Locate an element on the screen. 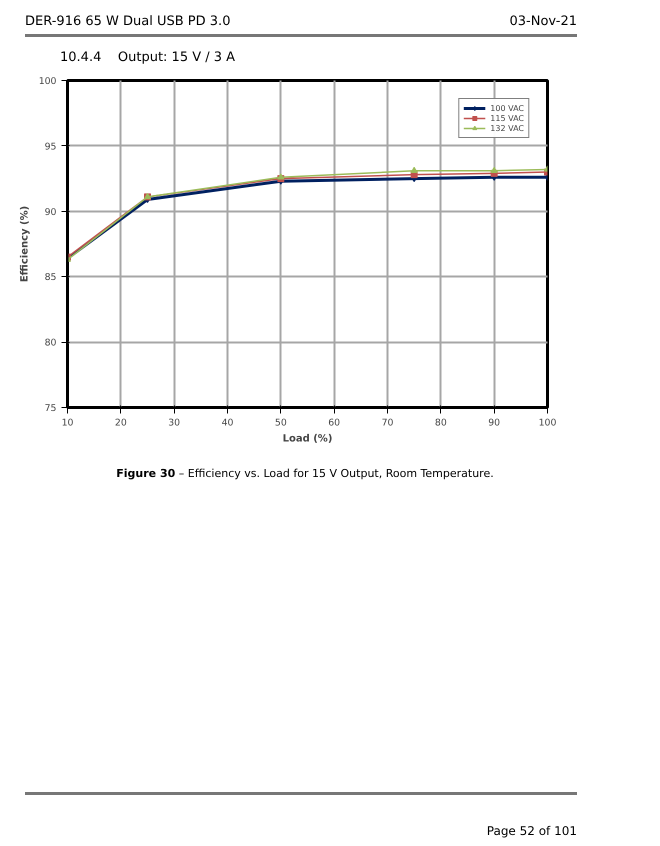 Image resolution: width=660 pixels, height=846 pixels. y-tick-label: 95 is located at coordinates (50, 147).